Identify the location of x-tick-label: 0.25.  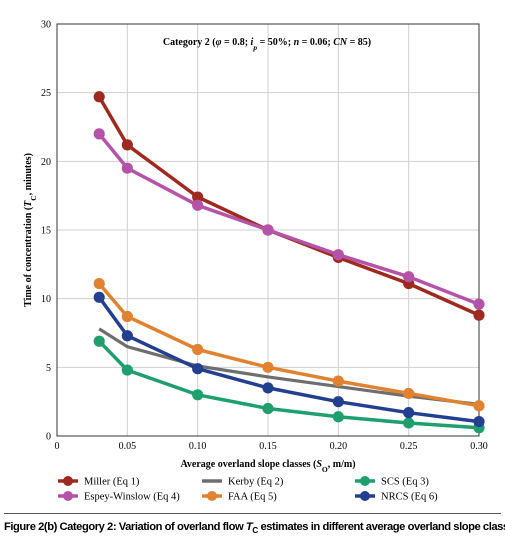
(409, 446).